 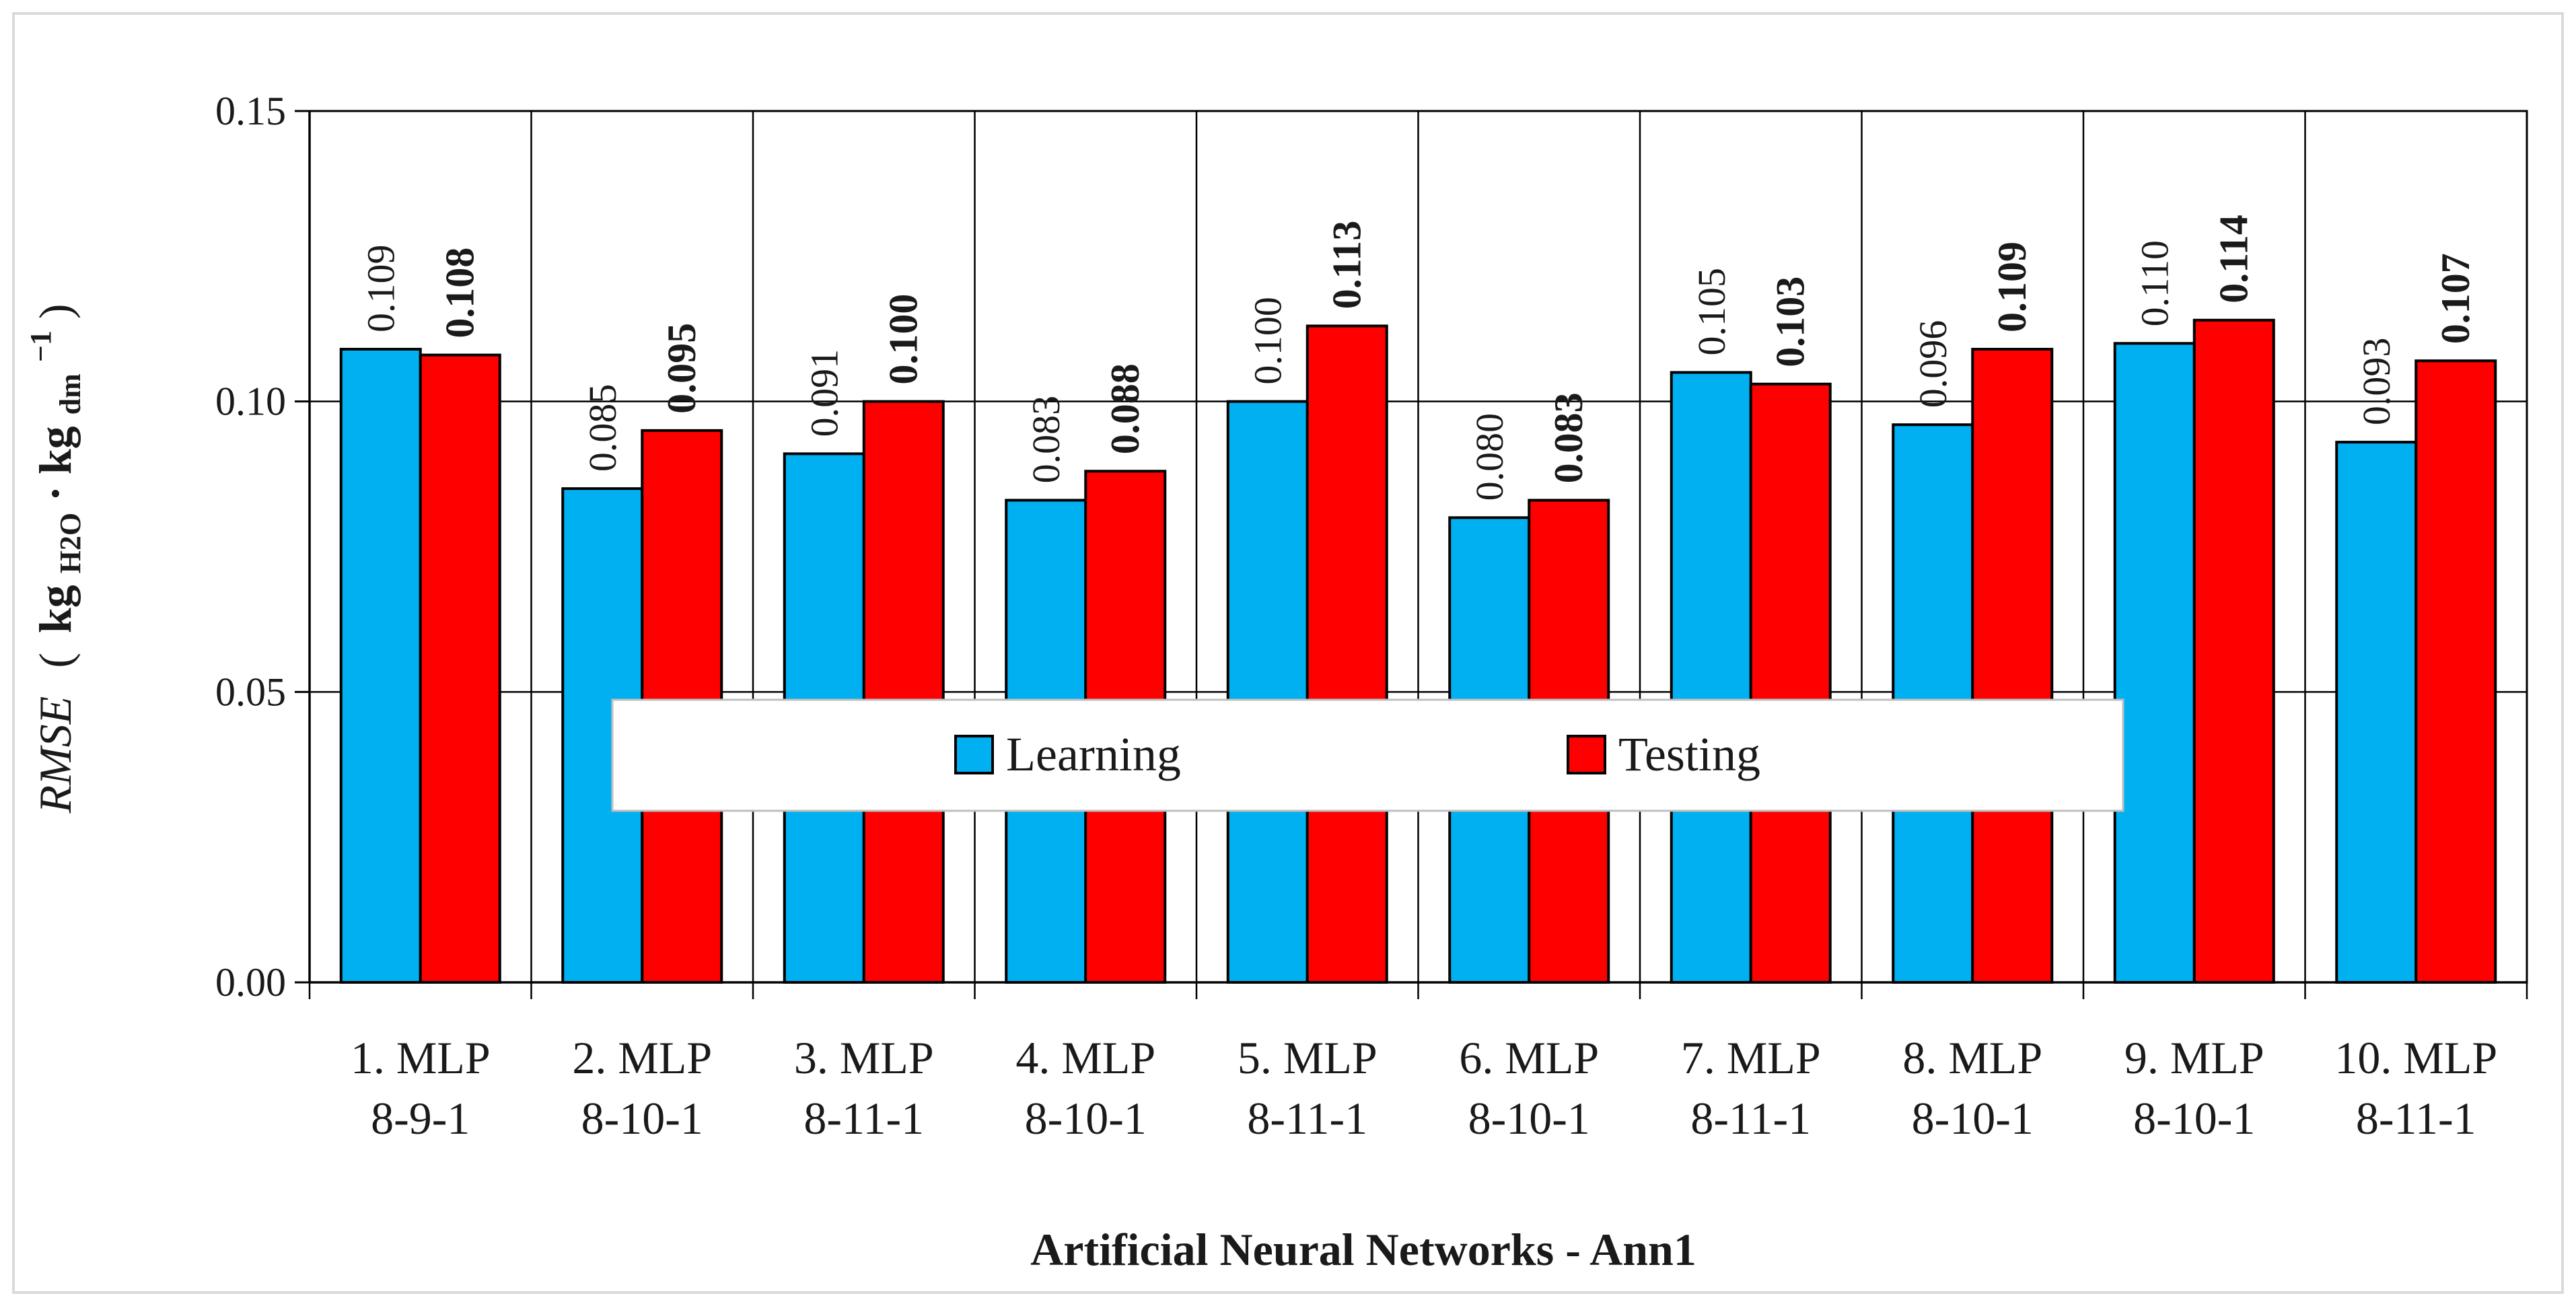 What do you see at coordinates (1363, 1249) in the screenshot?
I see `x-axis-title: Artificial Neural Networks - Ann1` at bounding box center [1363, 1249].